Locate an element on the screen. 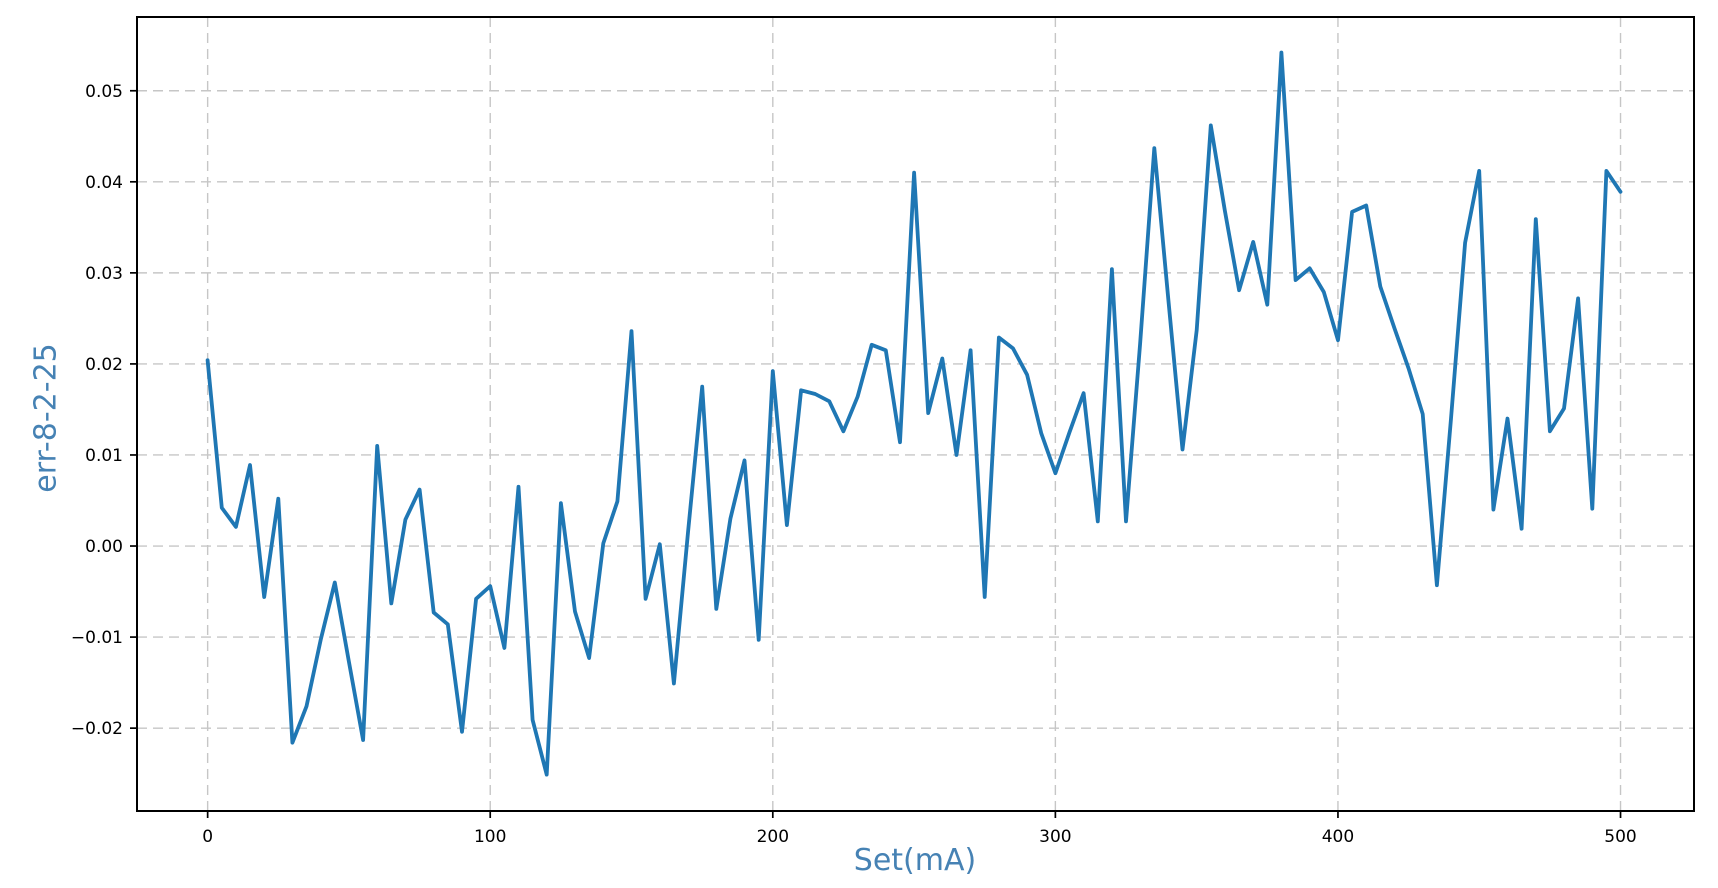 The height and width of the screenshot is (888, 1718). x-tick-label: 100 is located at coordinates (490, 837).